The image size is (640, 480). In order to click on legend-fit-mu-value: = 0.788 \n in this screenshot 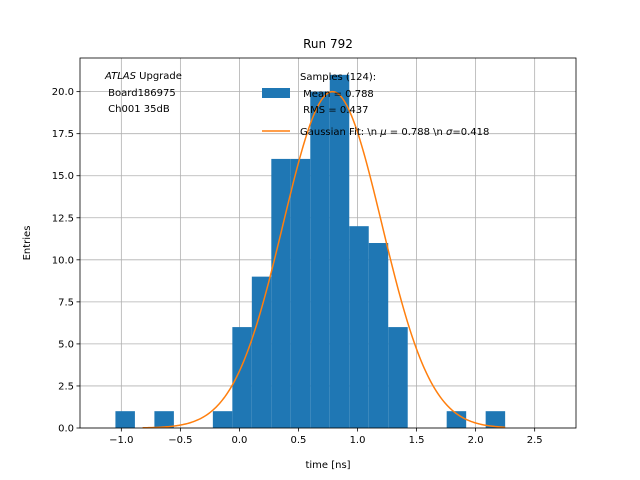, I will do `click(416, 132)`.